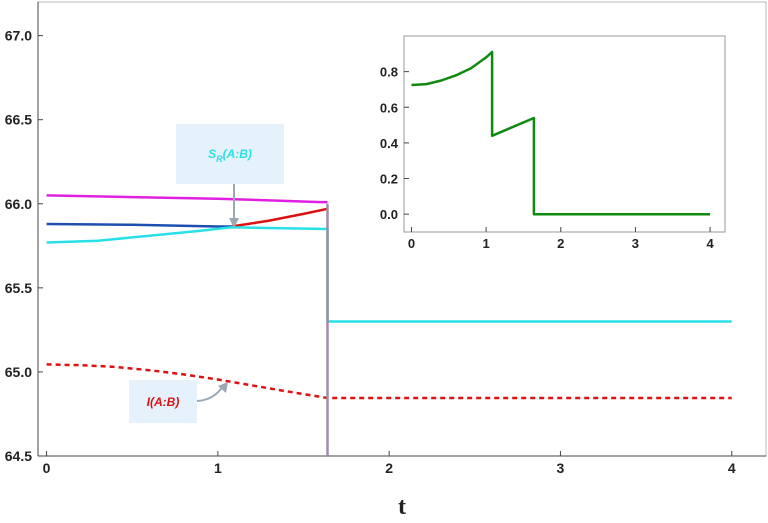 Image resolution: width=768 pixels, height=523 pixels. I want to click on annotation-sr-box, so click(230, 154).